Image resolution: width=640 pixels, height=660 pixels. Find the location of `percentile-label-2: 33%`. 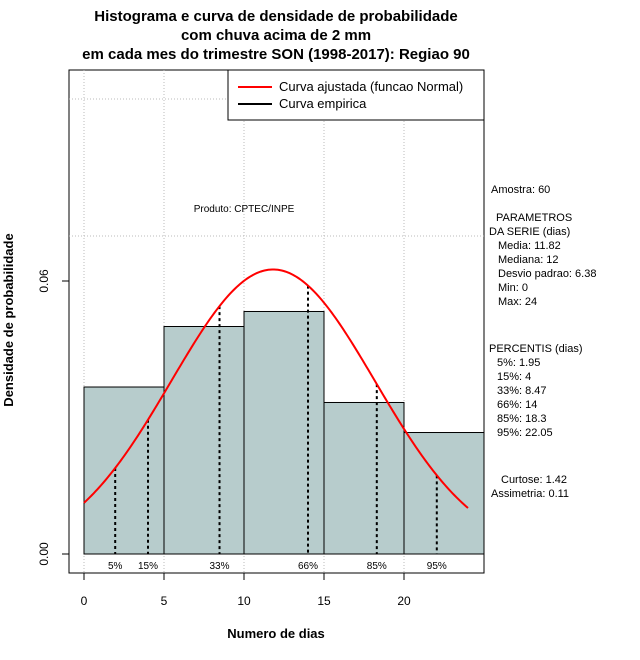

percentile-label-2: 33% is located at coordinates (220, 566).